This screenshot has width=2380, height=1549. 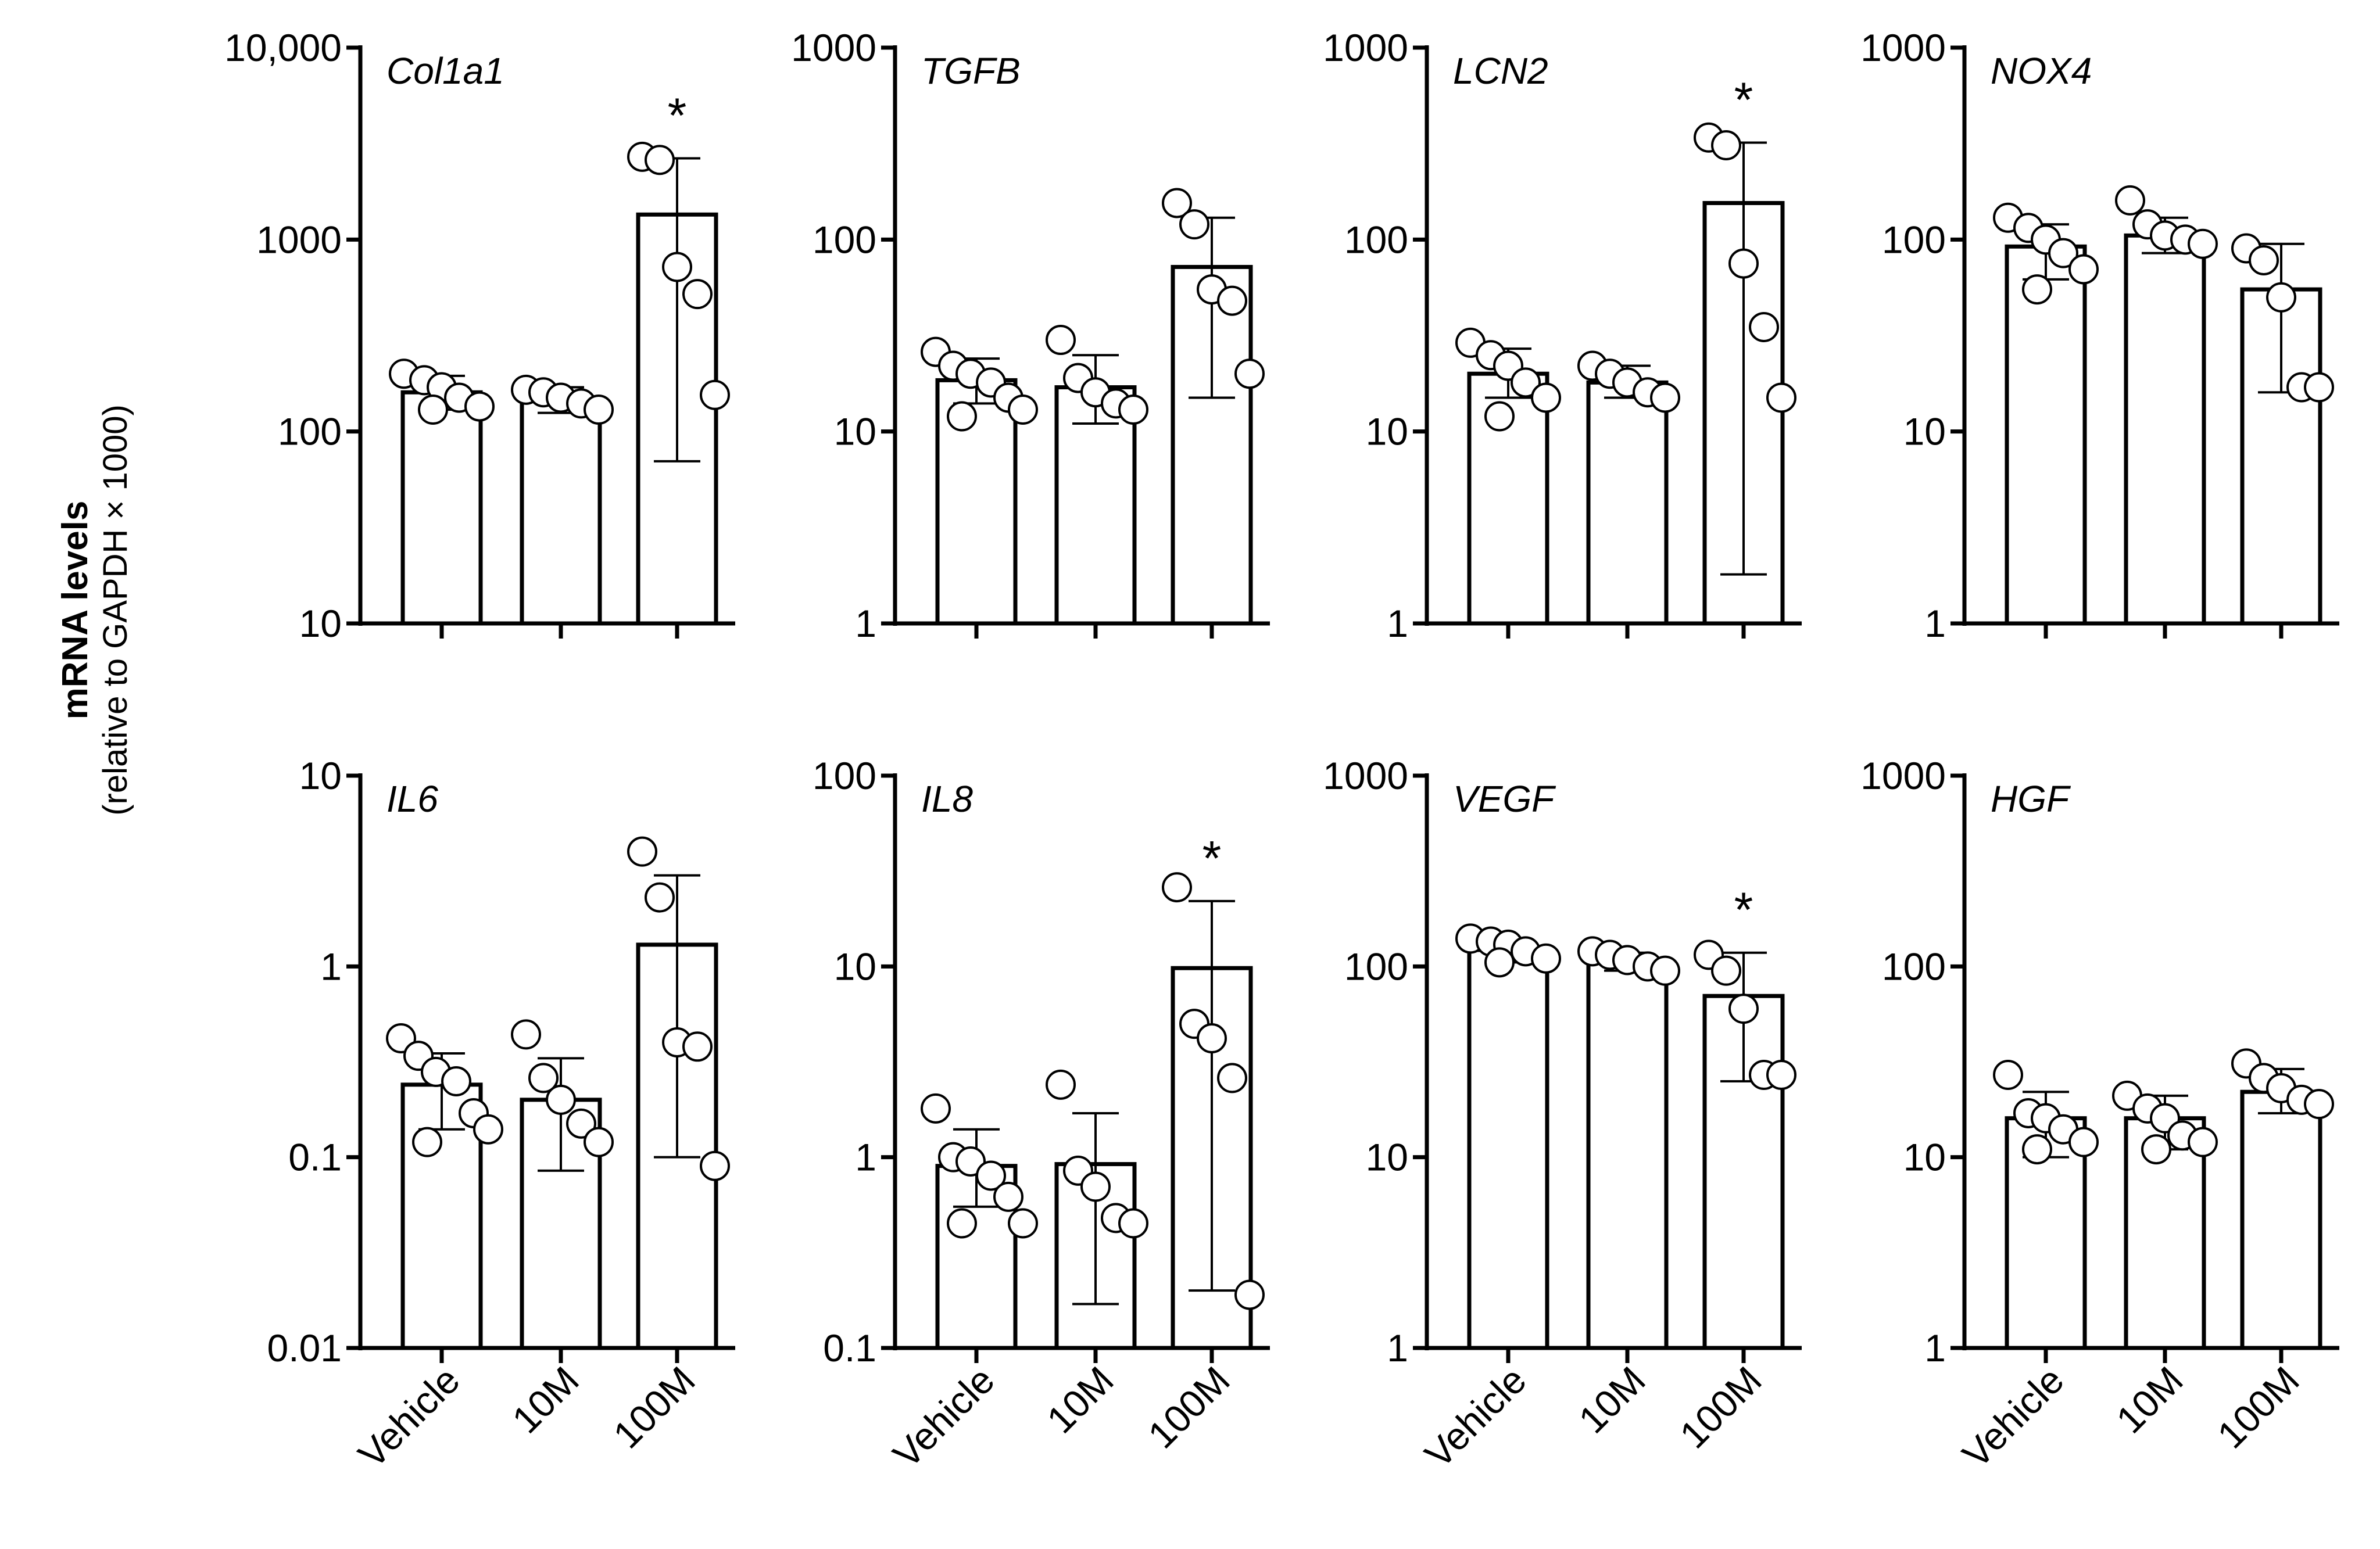 I want to click on panel-title: IL6, so click(x=412, y=799).